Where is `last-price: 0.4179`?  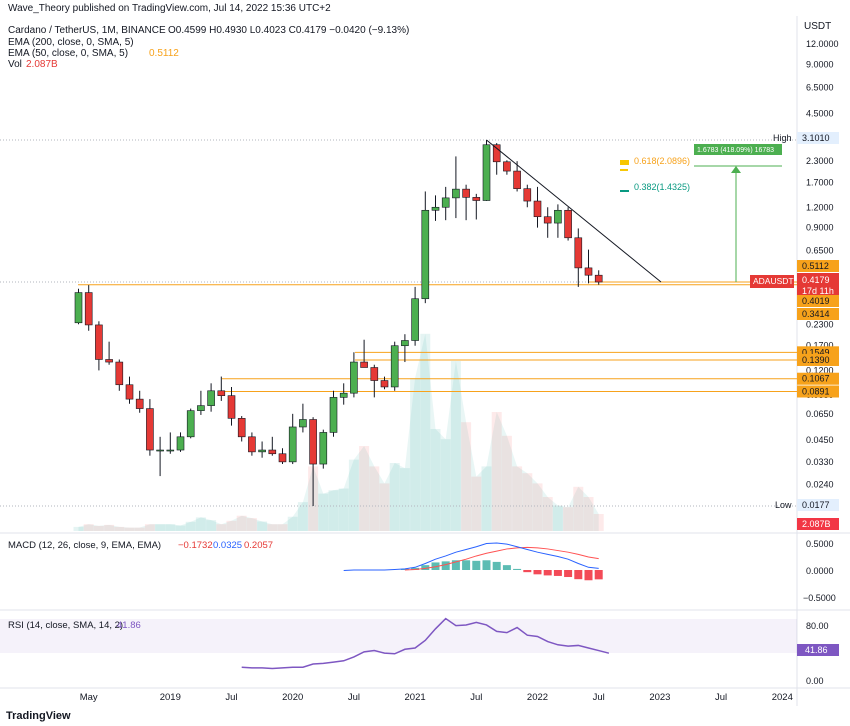 last-price: 0.4179 is located at coordinates (816, 280).